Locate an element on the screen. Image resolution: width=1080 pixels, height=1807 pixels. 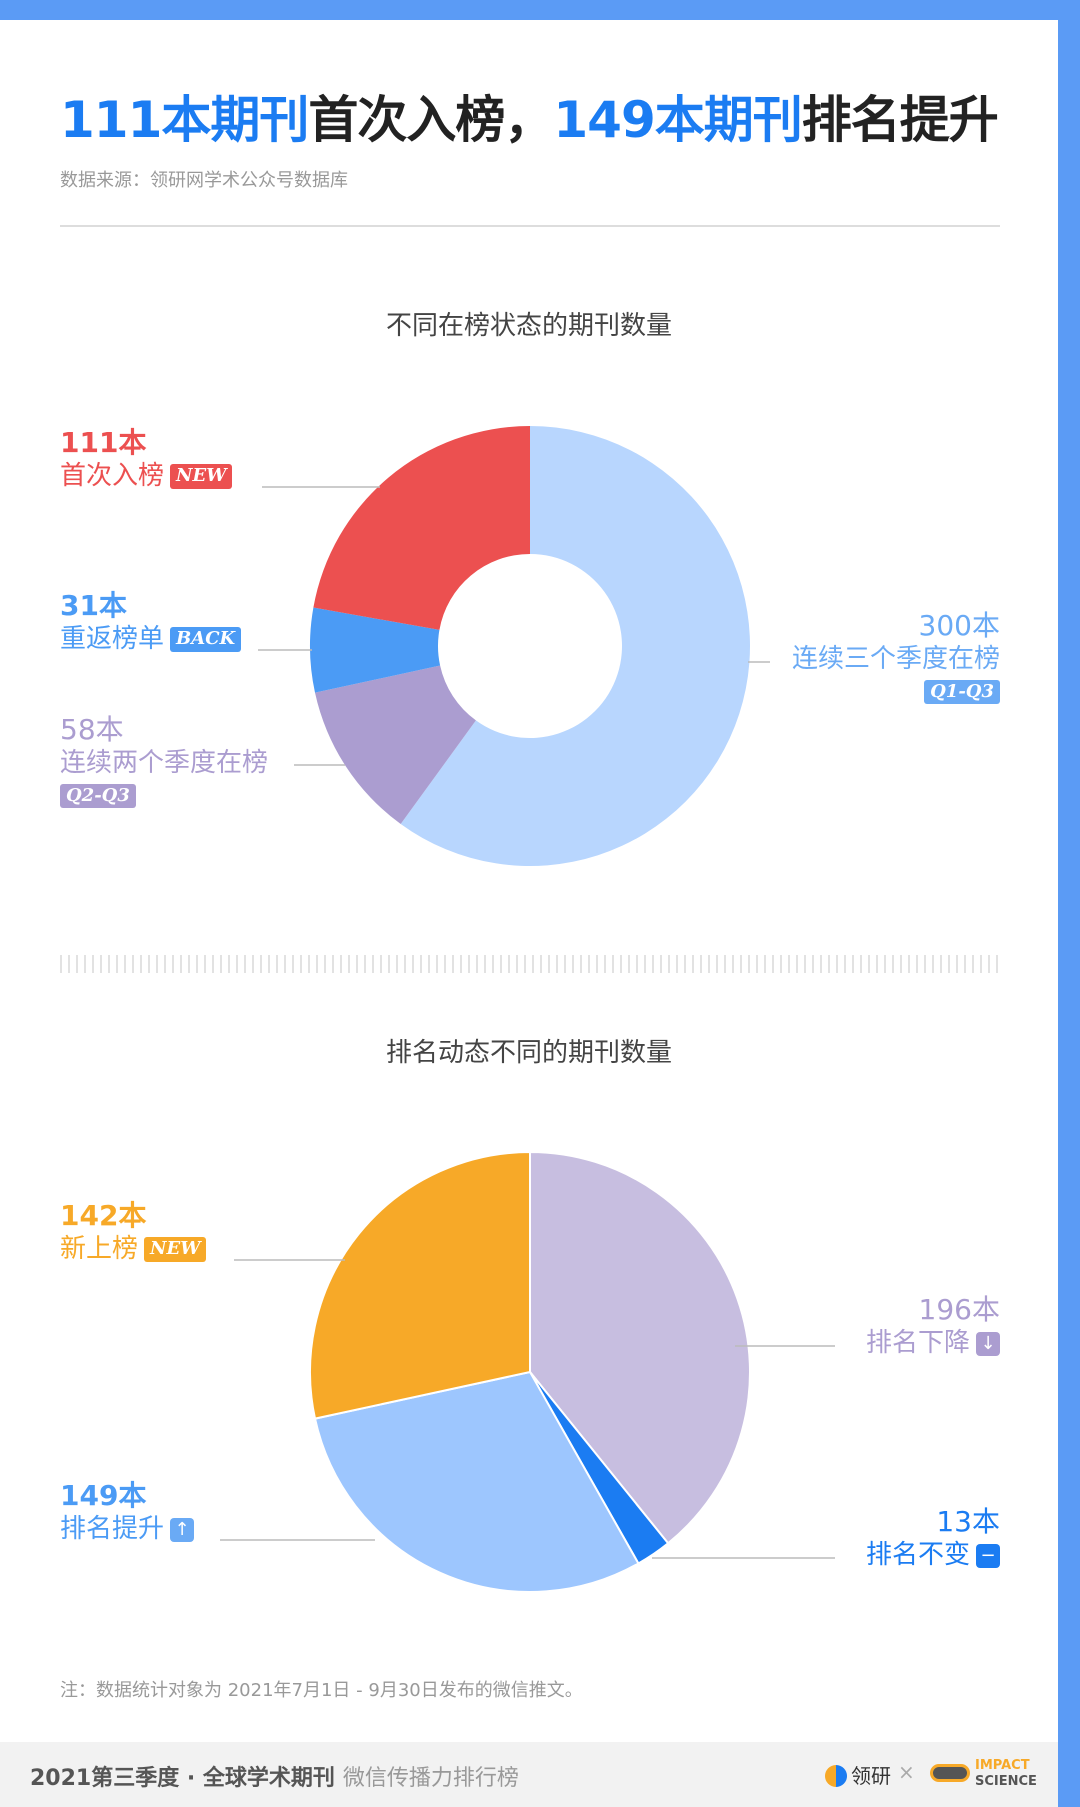
arrow-up-icon: ↑ is located at coordinates (182, 1530).